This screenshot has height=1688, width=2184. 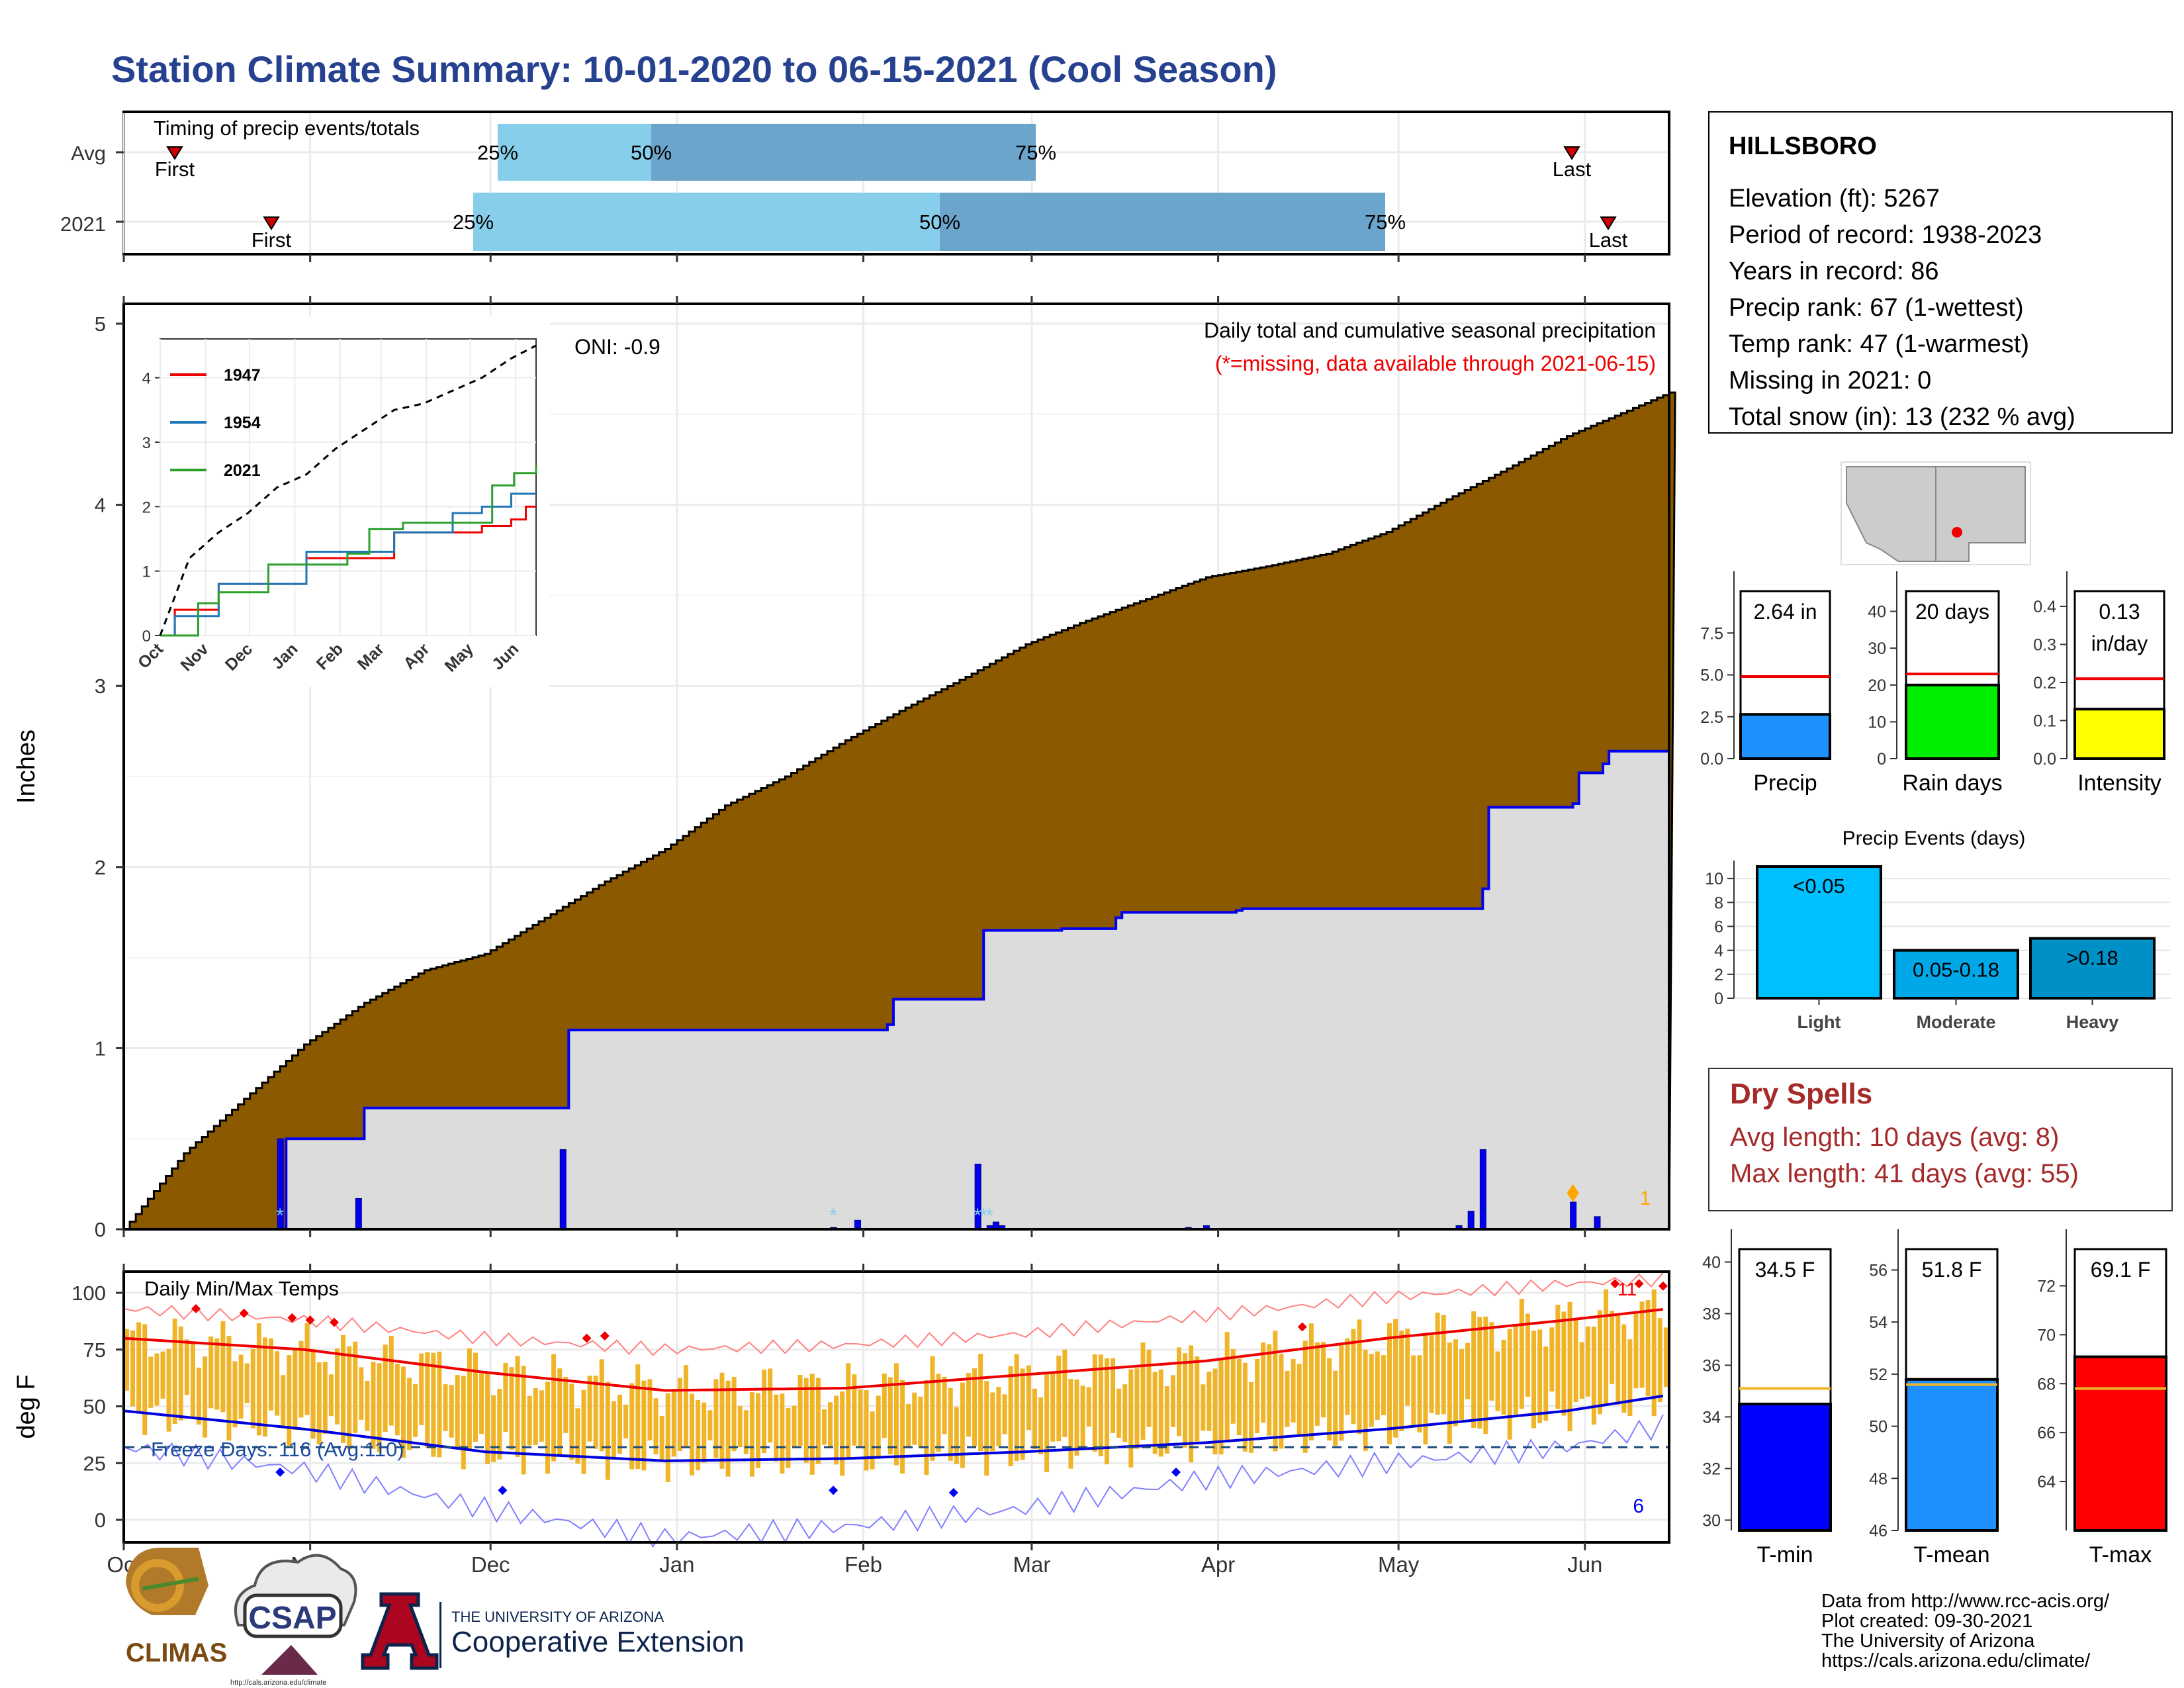 What do you see at coordinates (1712, 676) in the screenshot?
I see `precip-bar-tick-label: 5.0` at bounding box center [1712, 676].